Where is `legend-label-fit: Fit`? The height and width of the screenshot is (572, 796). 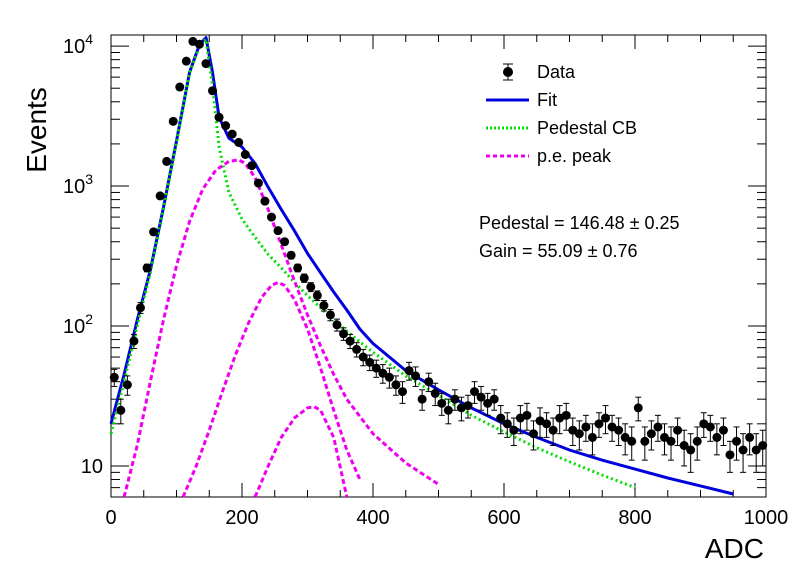
legend-label-fit: Fit is located at coordinates (547, 100).